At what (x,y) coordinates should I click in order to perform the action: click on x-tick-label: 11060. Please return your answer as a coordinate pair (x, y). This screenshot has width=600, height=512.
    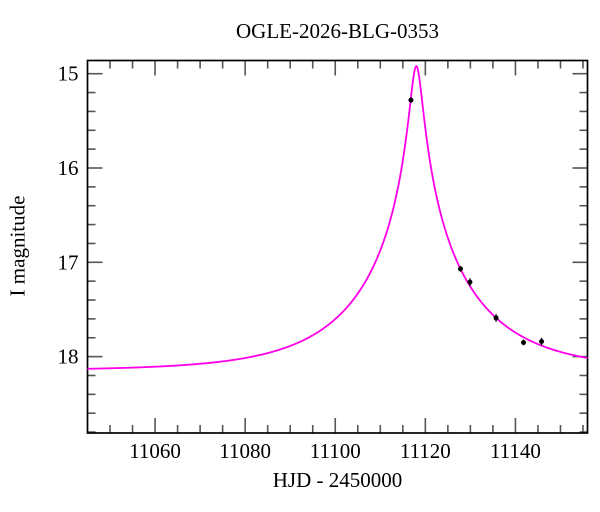
    Looking at the image, I should click on (155, 451).